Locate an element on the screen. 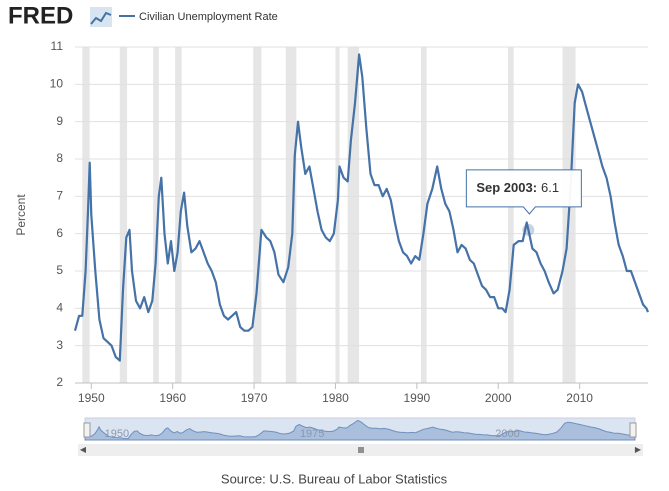 The width and height of the screenshot is (669, 491). y-tick-label: 8 is located at coordinates (59, 158).